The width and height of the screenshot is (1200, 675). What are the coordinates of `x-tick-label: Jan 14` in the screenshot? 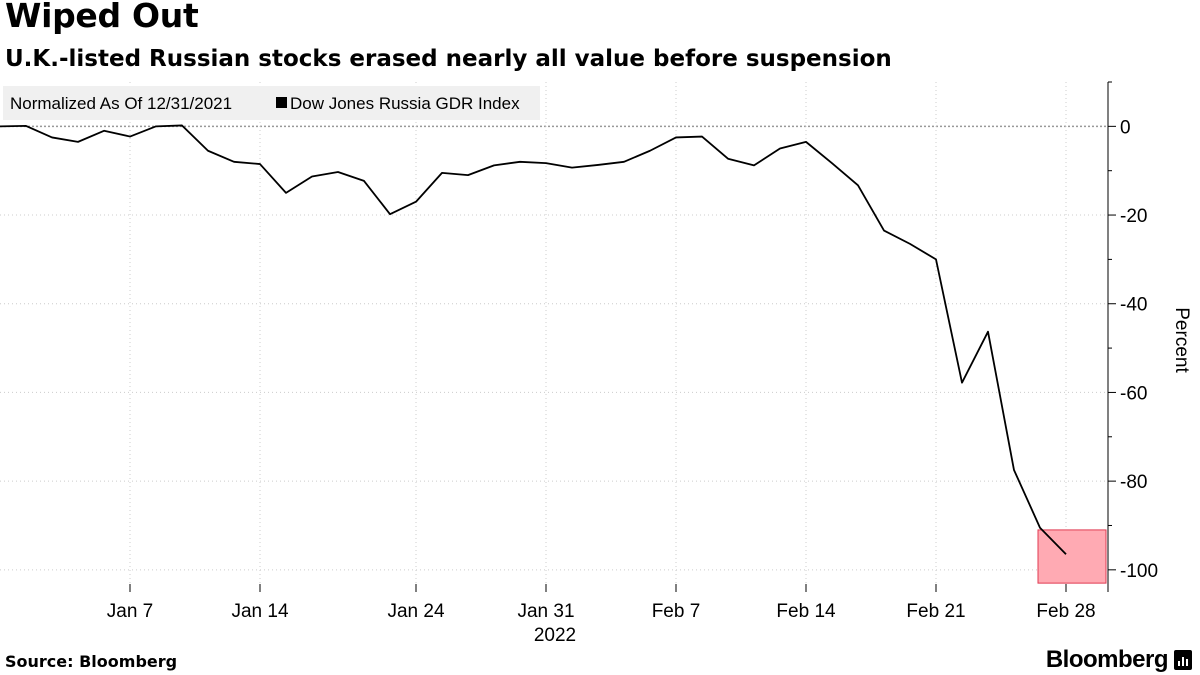 It's located at (259, 611).